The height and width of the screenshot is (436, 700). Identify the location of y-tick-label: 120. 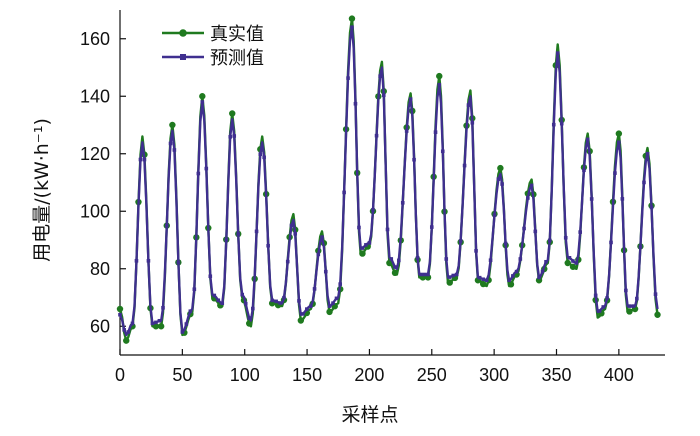
(95, 154).